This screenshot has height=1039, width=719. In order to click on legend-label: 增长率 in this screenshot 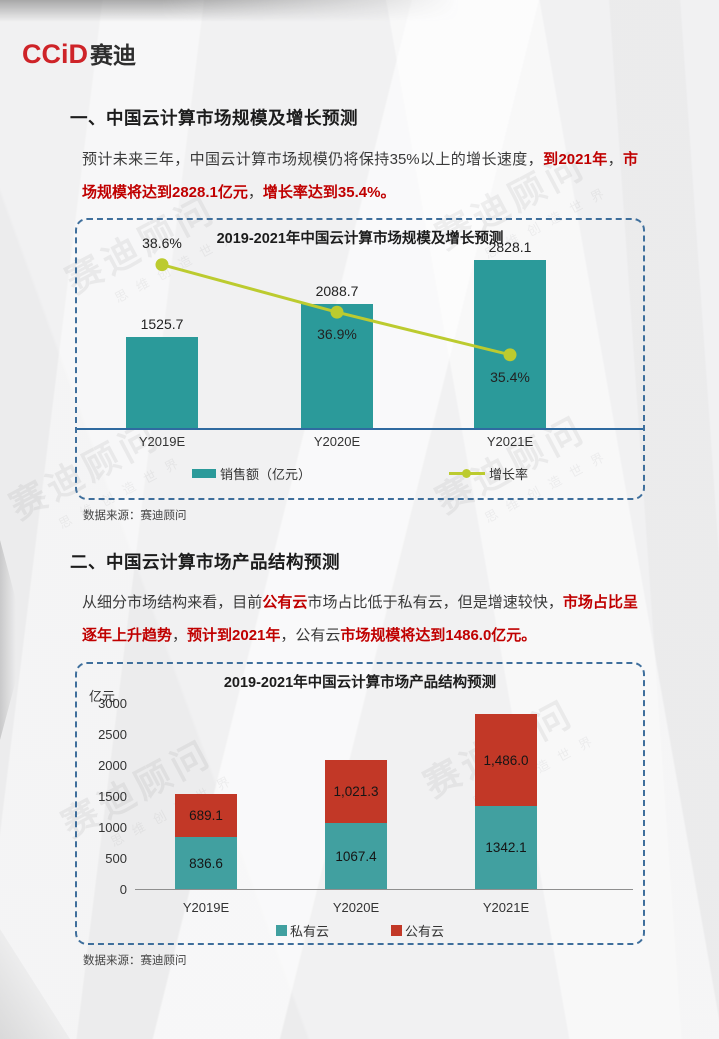, I will do `click(509, 474)`.